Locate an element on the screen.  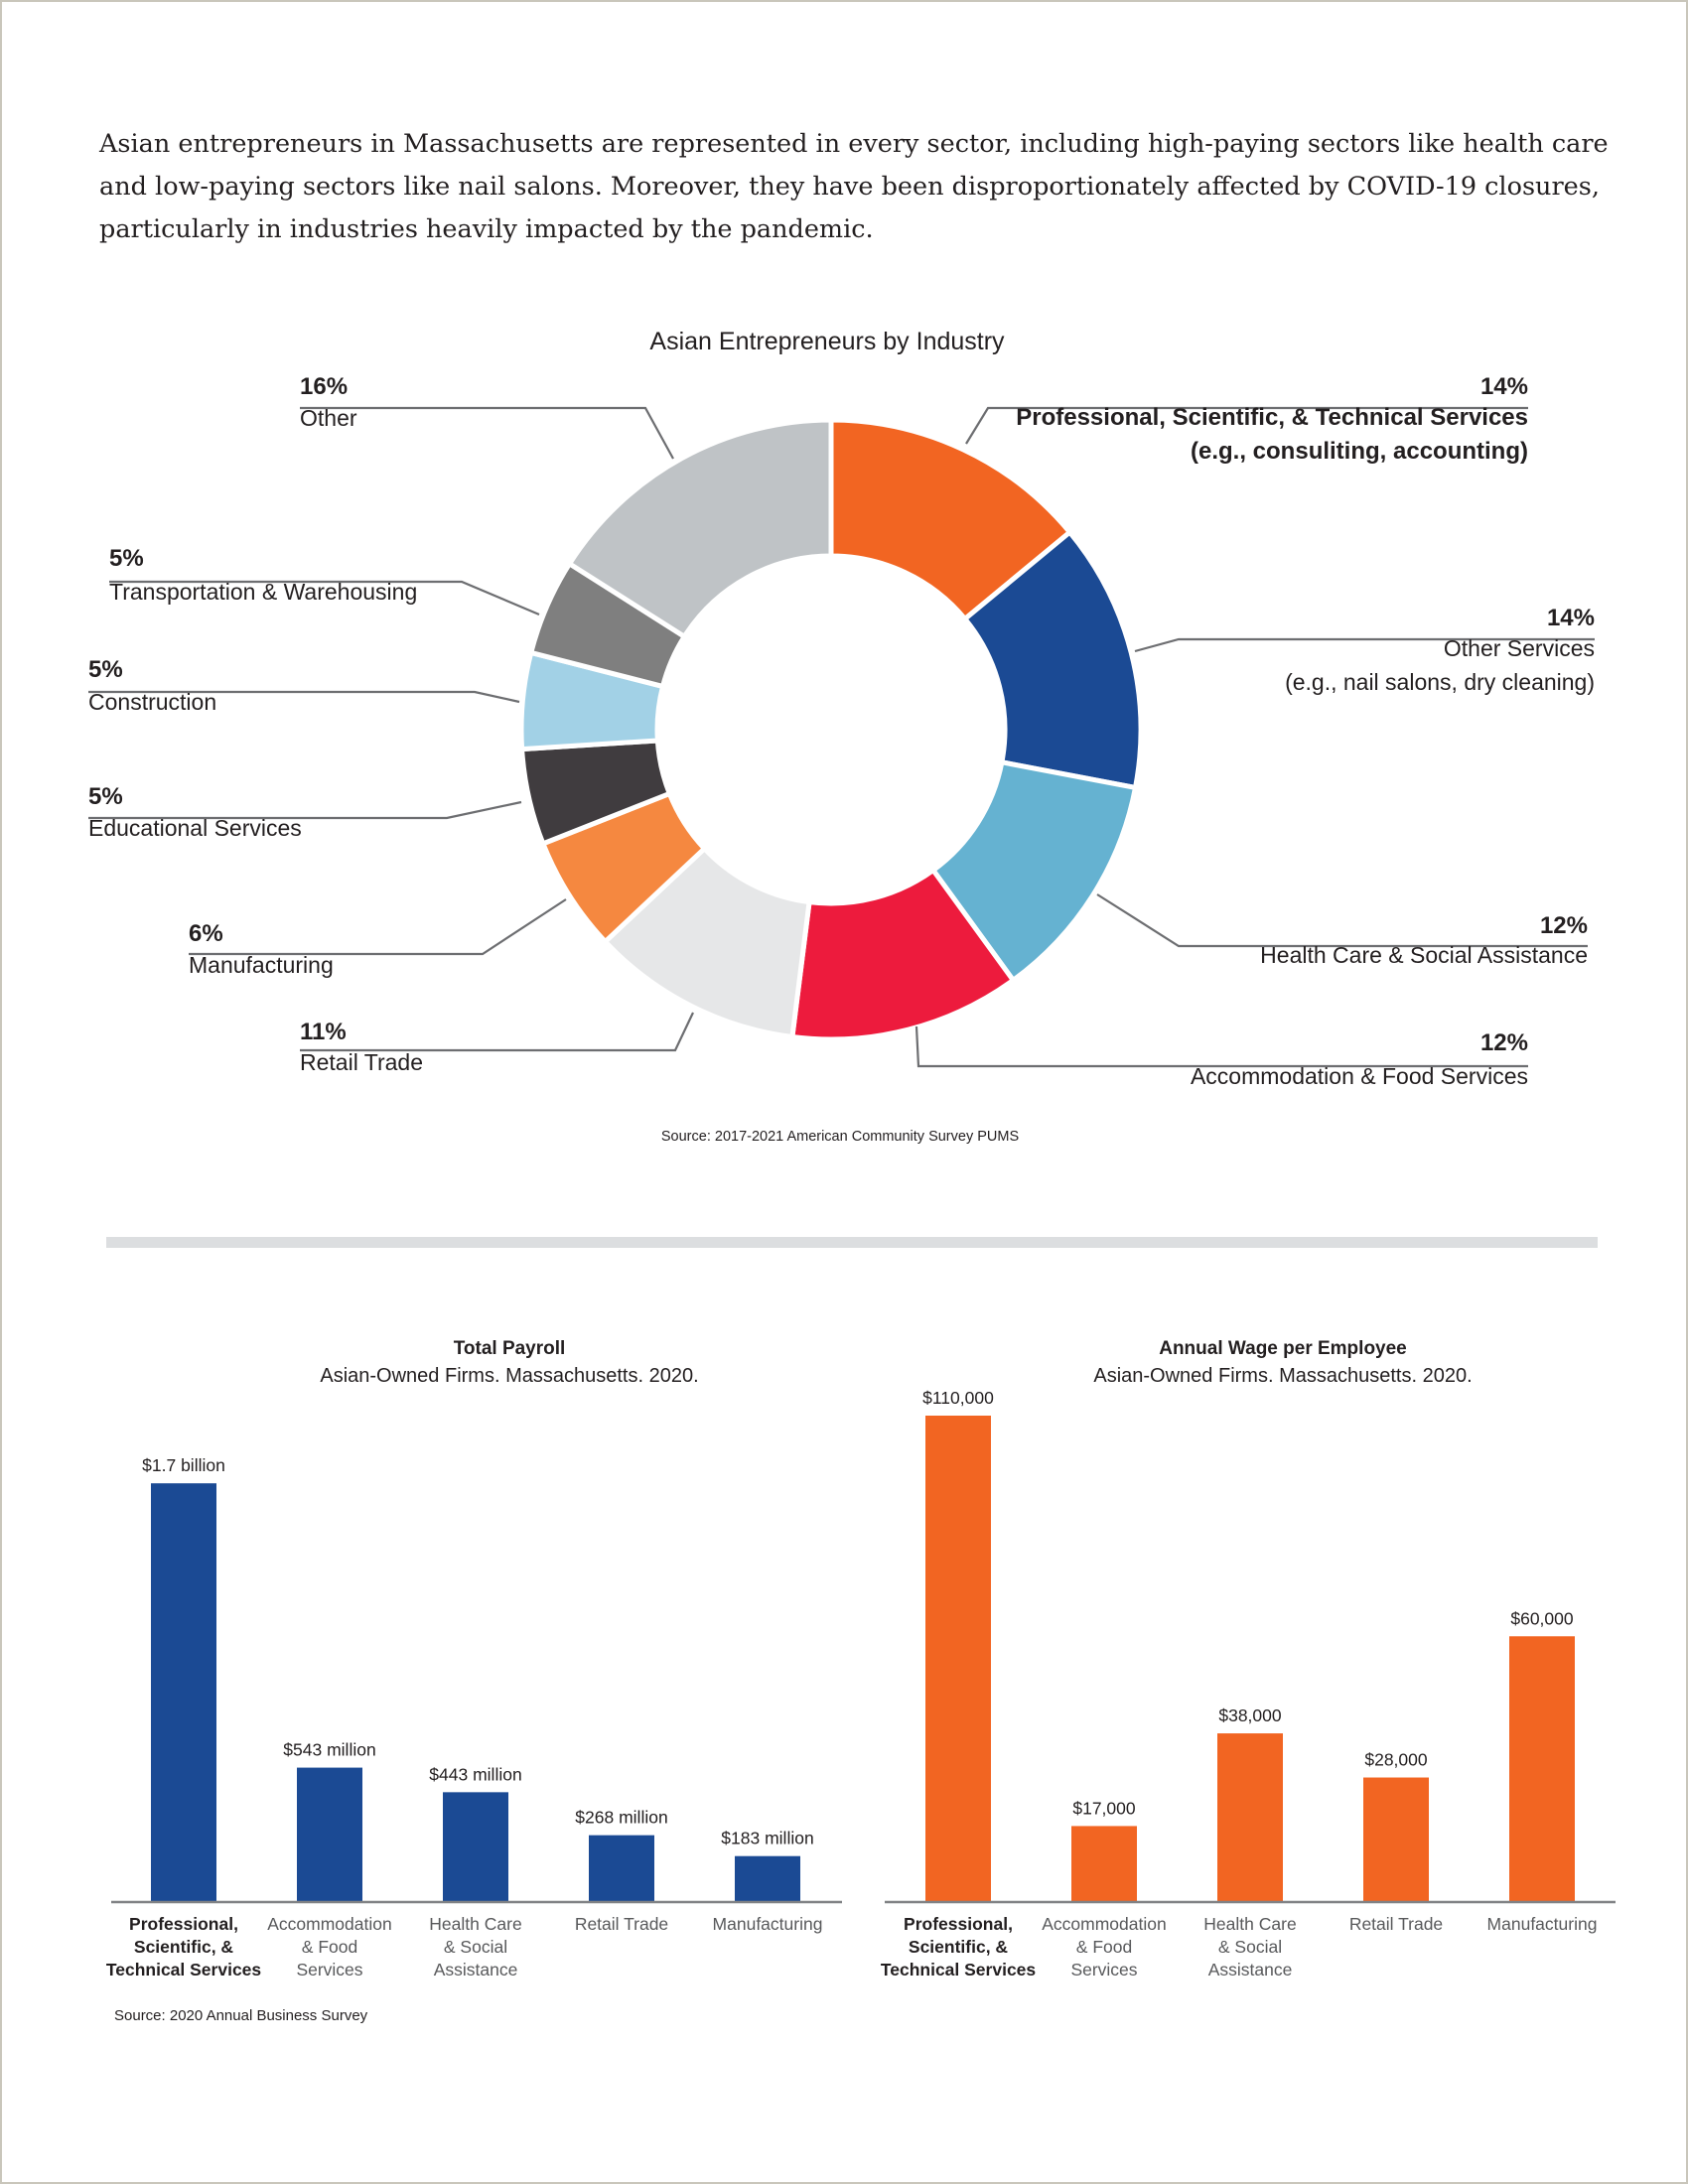
payroll-title: Total Payroll is located at coordinates (510, 1348).